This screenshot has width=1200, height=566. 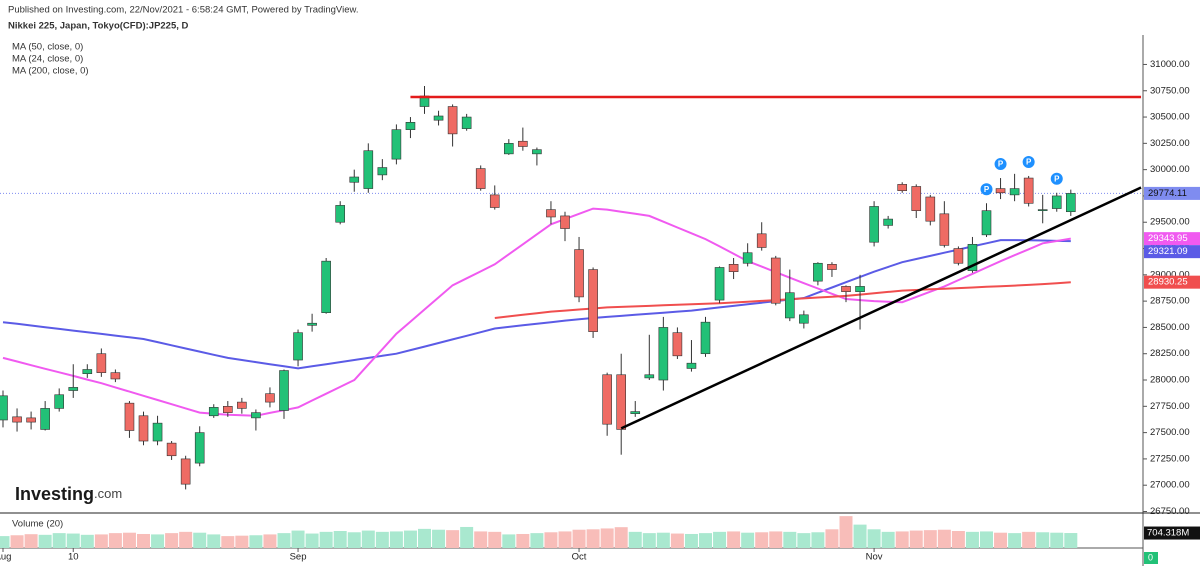 What do you see at coordinates (1168, 238) in the screenshot?
I see `value-label: 29343.95` at bounding box center [1168, 238].